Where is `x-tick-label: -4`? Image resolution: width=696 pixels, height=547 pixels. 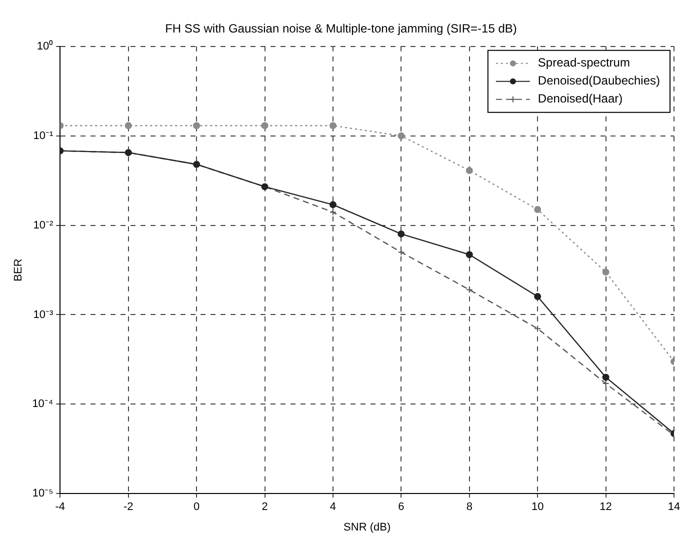
x-tick-label: -4 is located at coordinates (60, 507).